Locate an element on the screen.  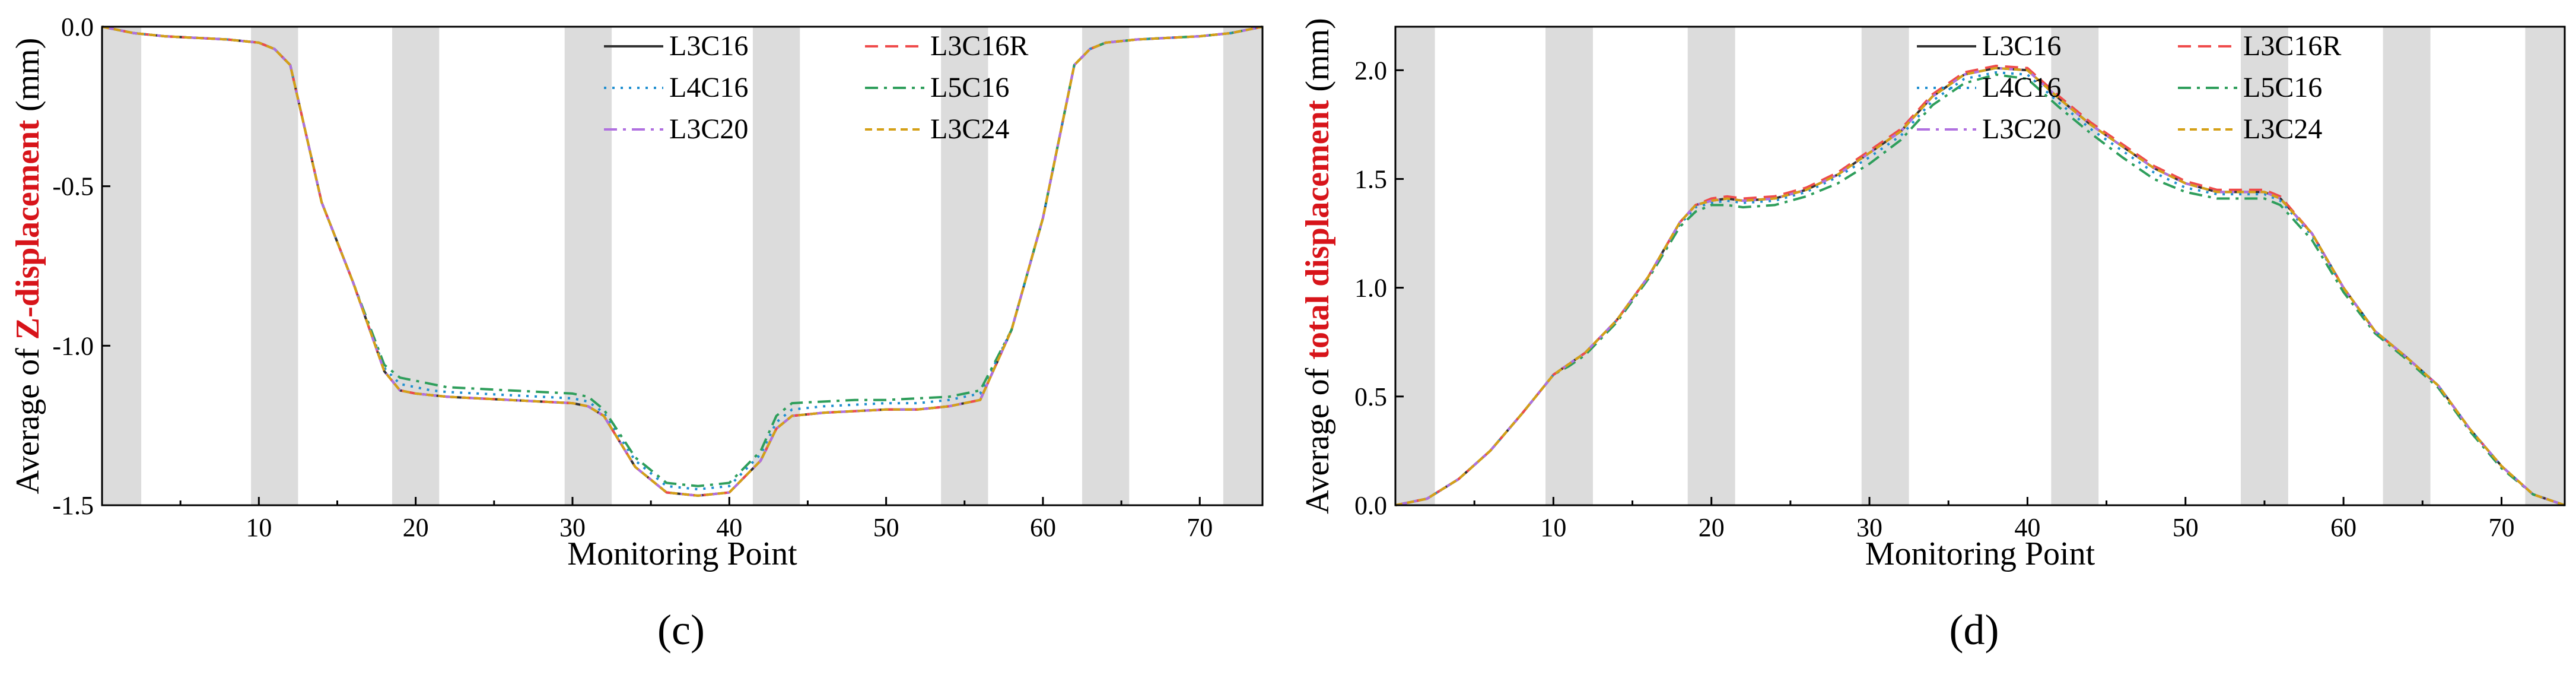
y-tick-label: 1.0 is located at coordinates (1370, 289).